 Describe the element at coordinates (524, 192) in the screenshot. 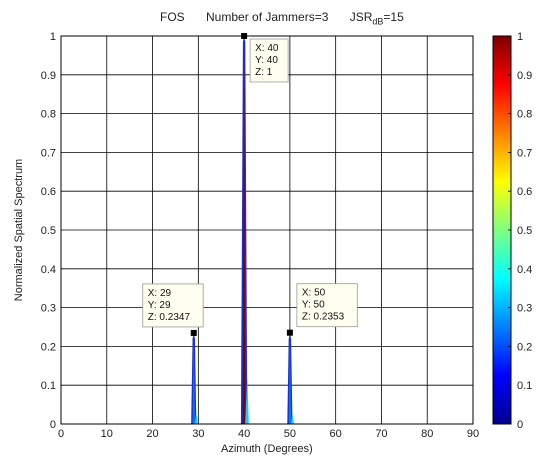

I see `colorbar-tick-label: 0.6` at that location.